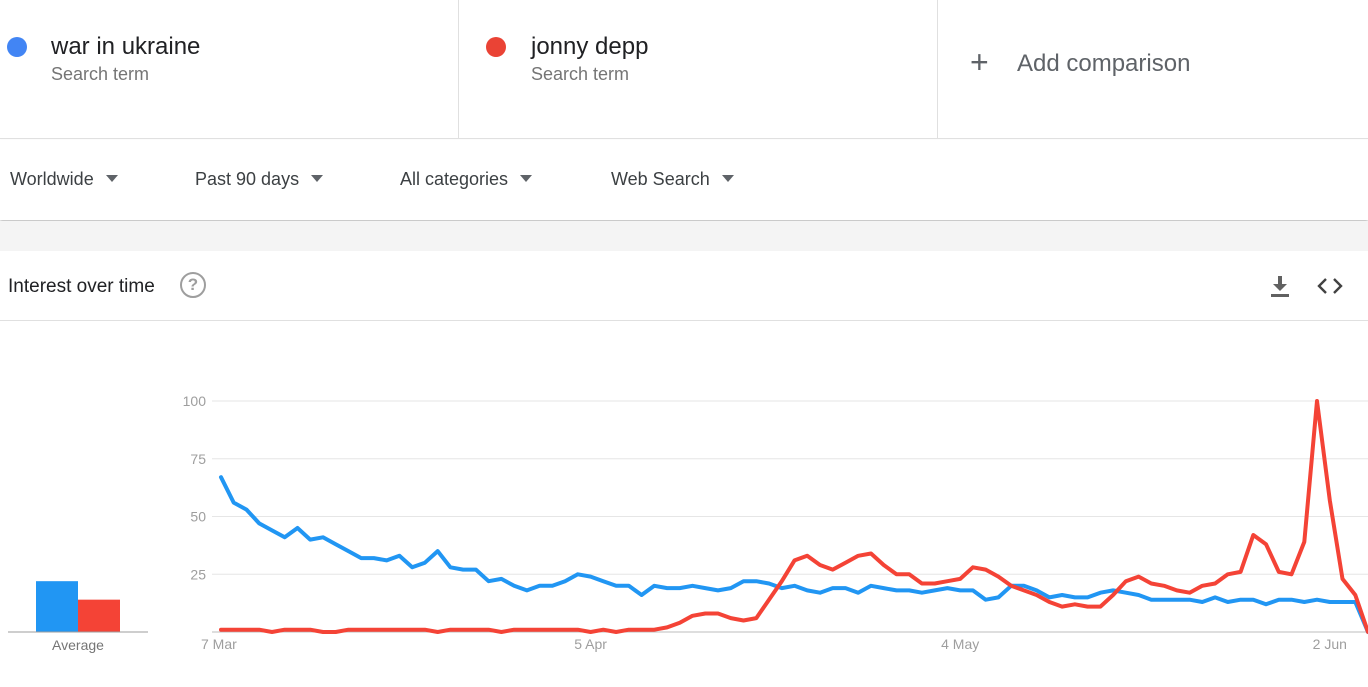 Image resolution: width=1368 pixels, height=687 pixels. I want to click on search-type-dropdown: Web Search, so click(672, 179).